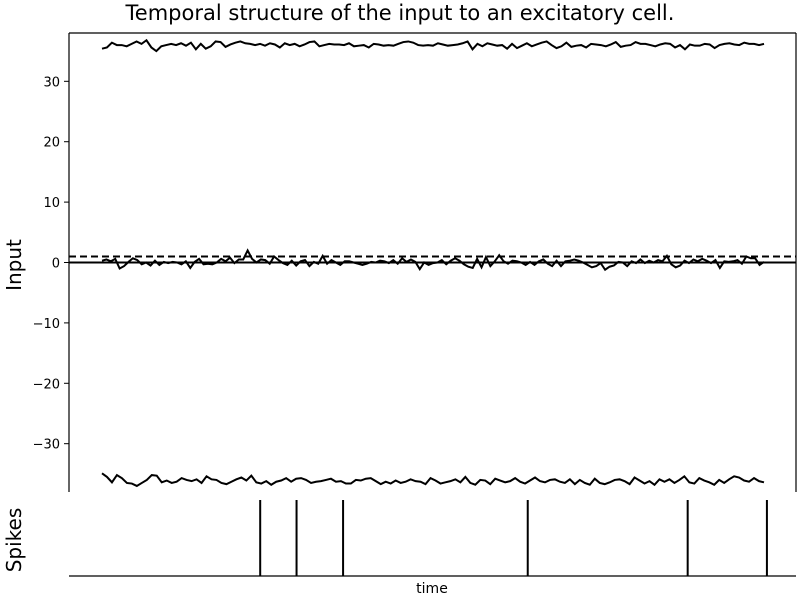 This screenshot has height=600, width=800. Describe the element at coordinates (513, 538) in the screenshot. I see `spikes-group` at that location.